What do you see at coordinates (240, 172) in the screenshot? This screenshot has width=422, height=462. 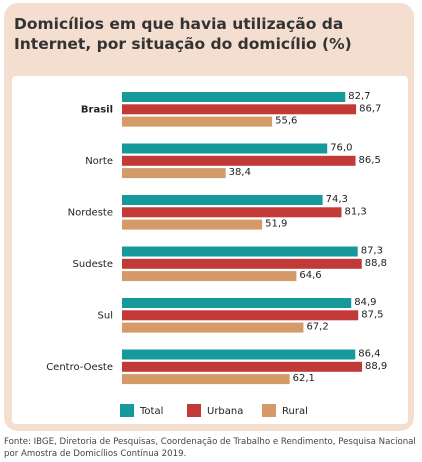 I see `value-label: 38,4` at bounding box center [240, 172].